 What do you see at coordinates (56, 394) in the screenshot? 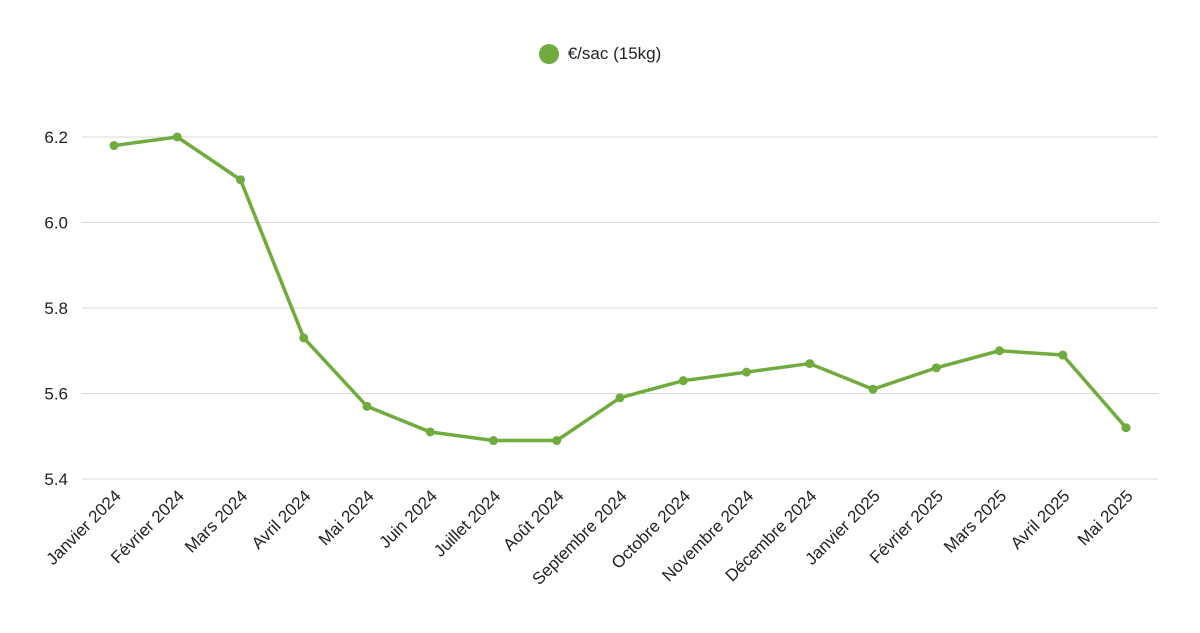
I see `y-tick-label: 5.6` at bounding box center [56, 394].